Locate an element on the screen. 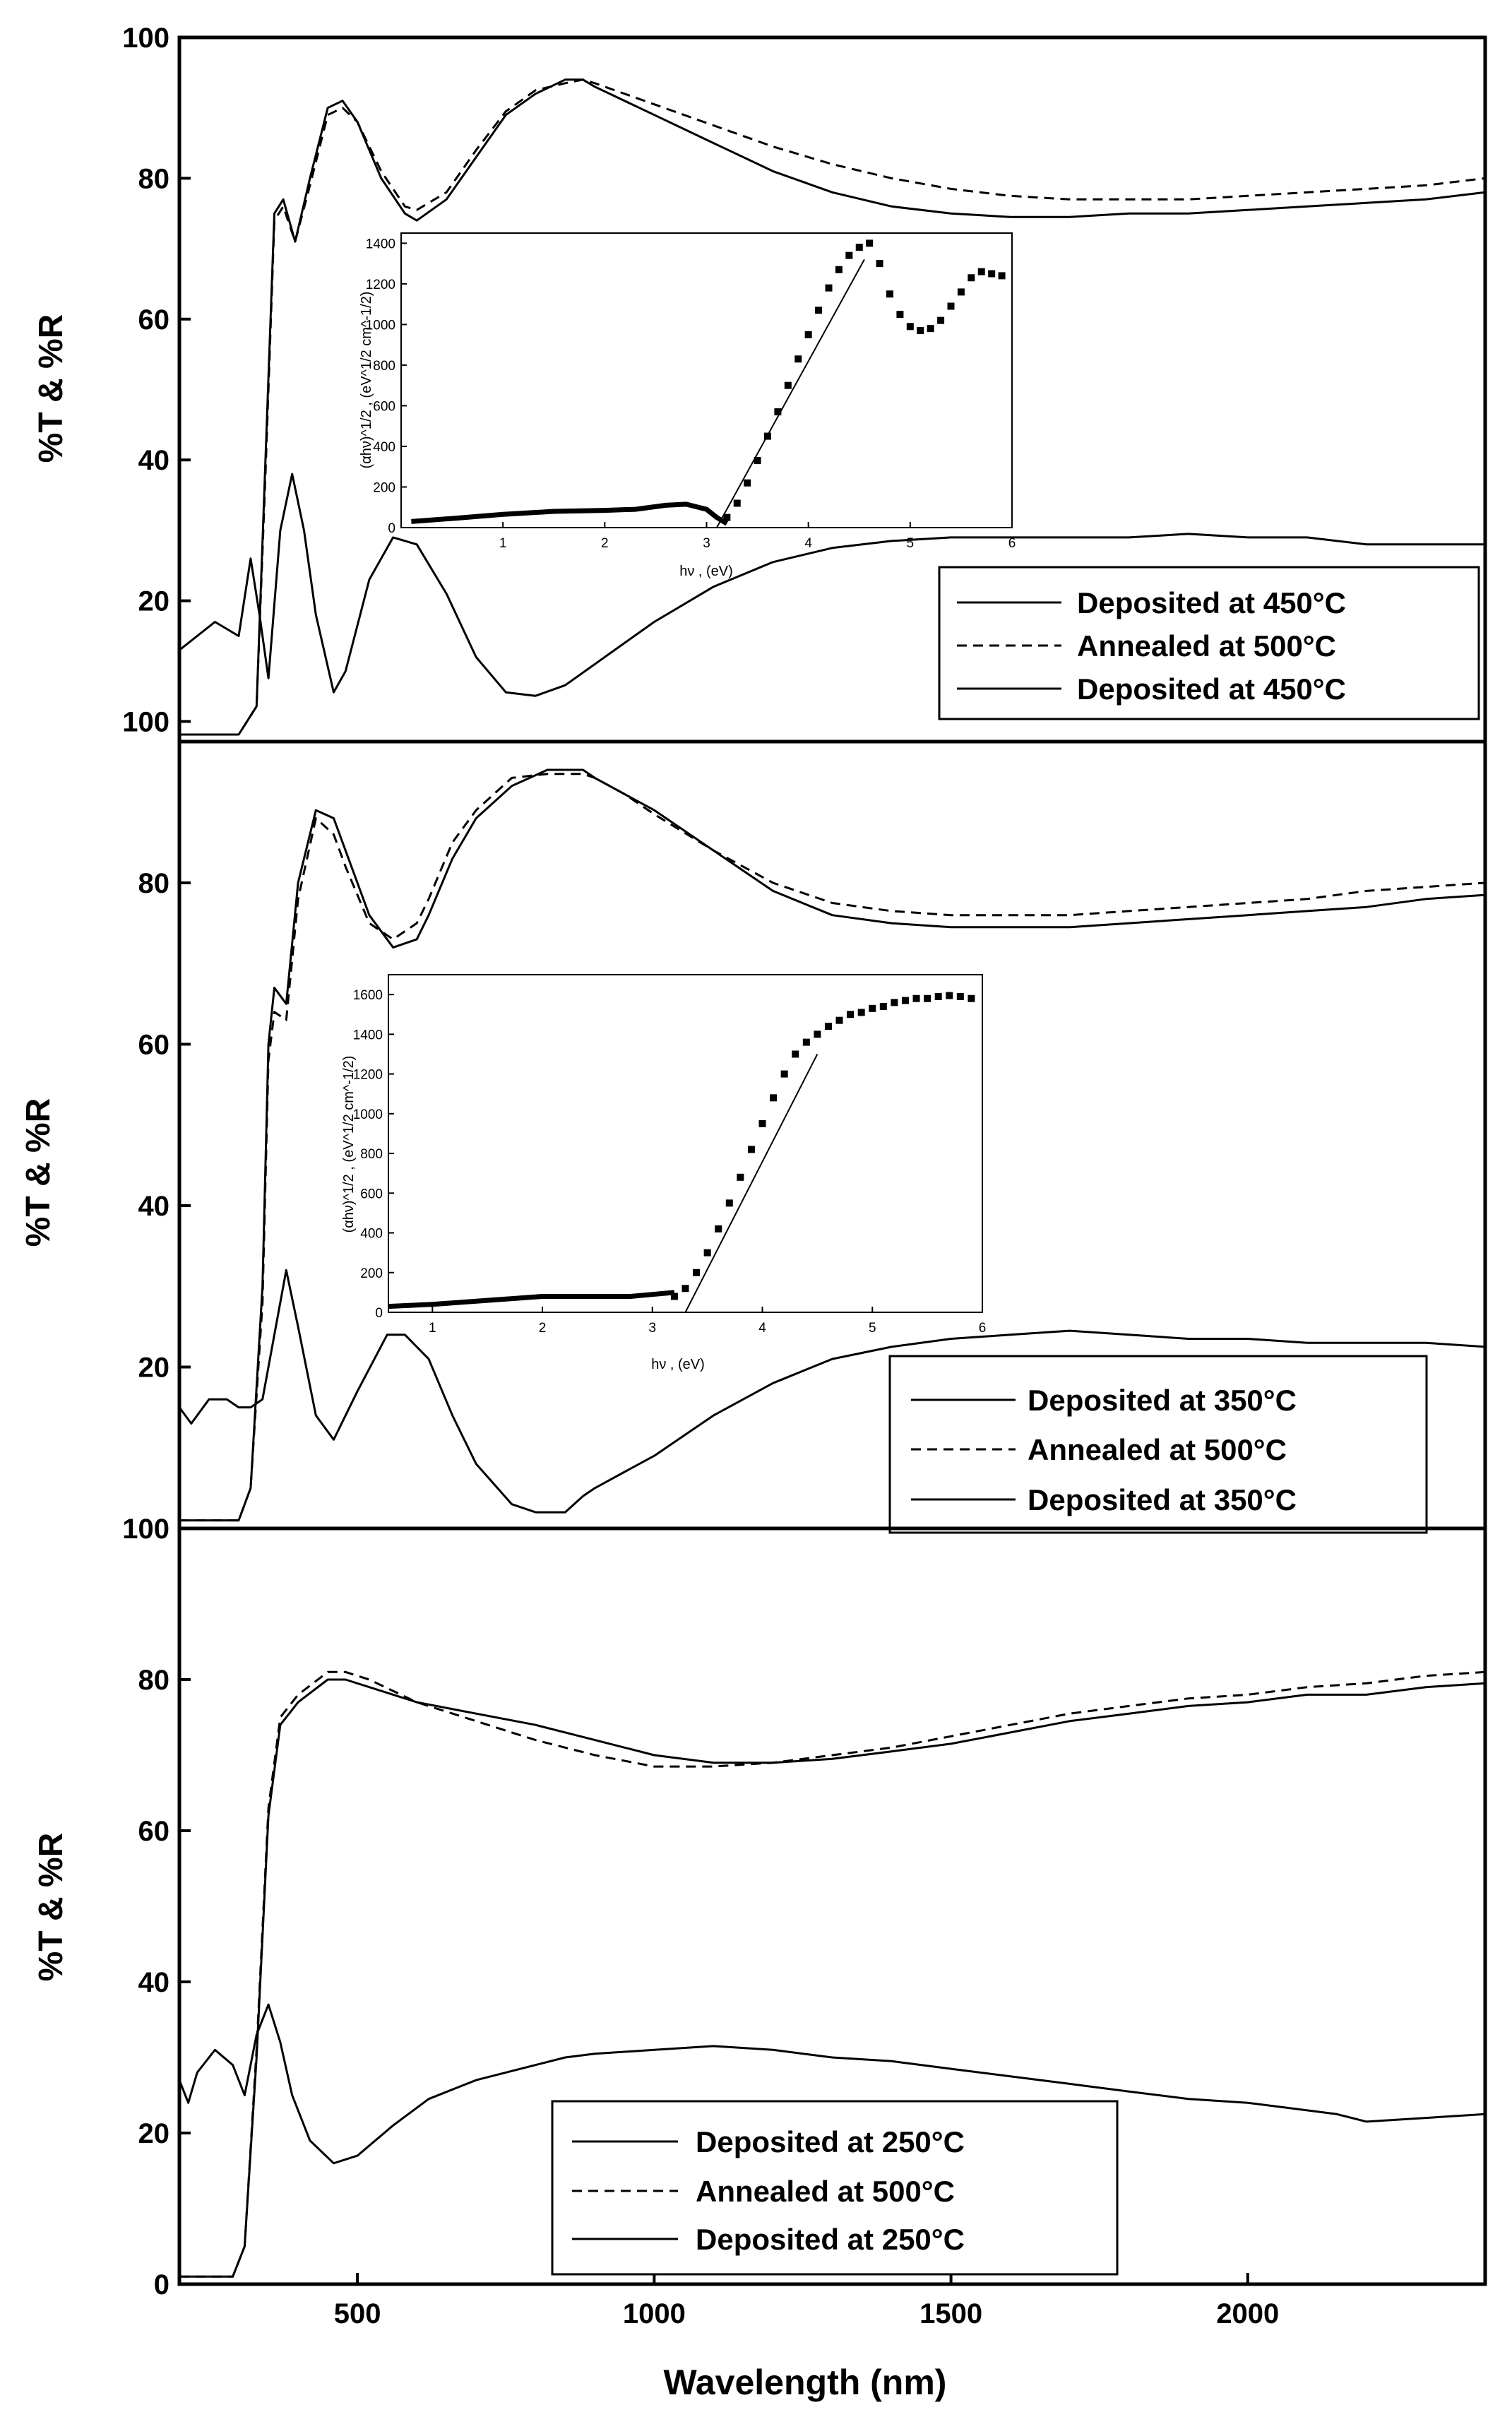  inset-baseline-curve is located at coordinates (570, 513).